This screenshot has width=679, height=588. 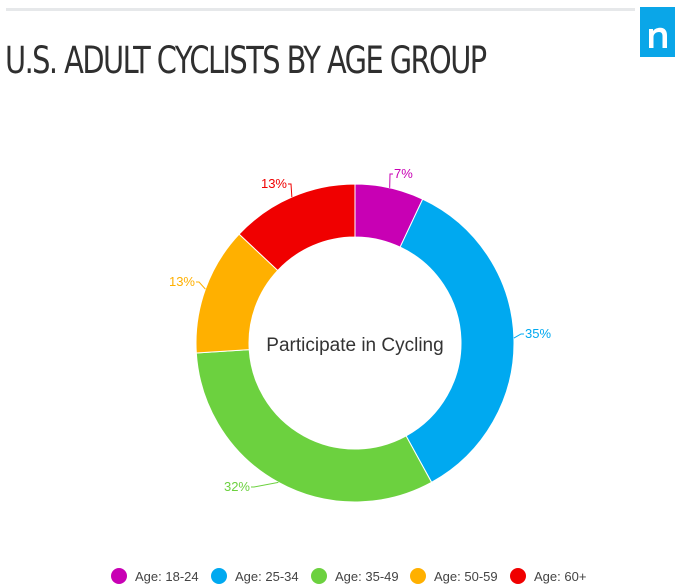 I want to click on legend-item-age-25-34: Age: 25-34, so click(x=255, y=576).